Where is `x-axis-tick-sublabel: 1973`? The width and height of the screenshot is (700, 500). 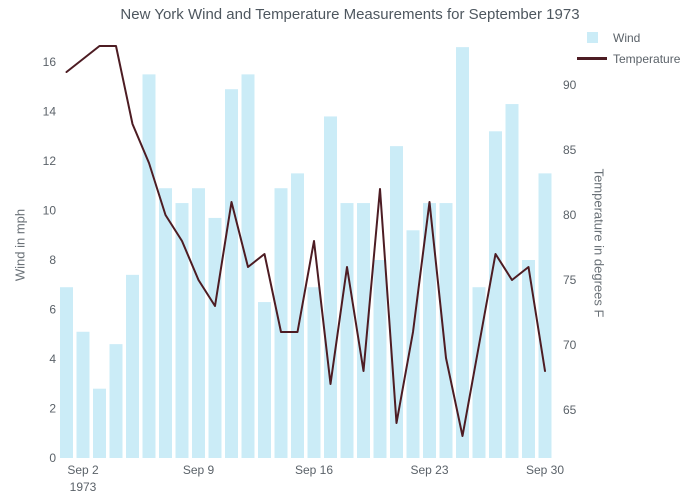
x-axis-tick-sublabel: 1973 is located at coordinates (83, 487).